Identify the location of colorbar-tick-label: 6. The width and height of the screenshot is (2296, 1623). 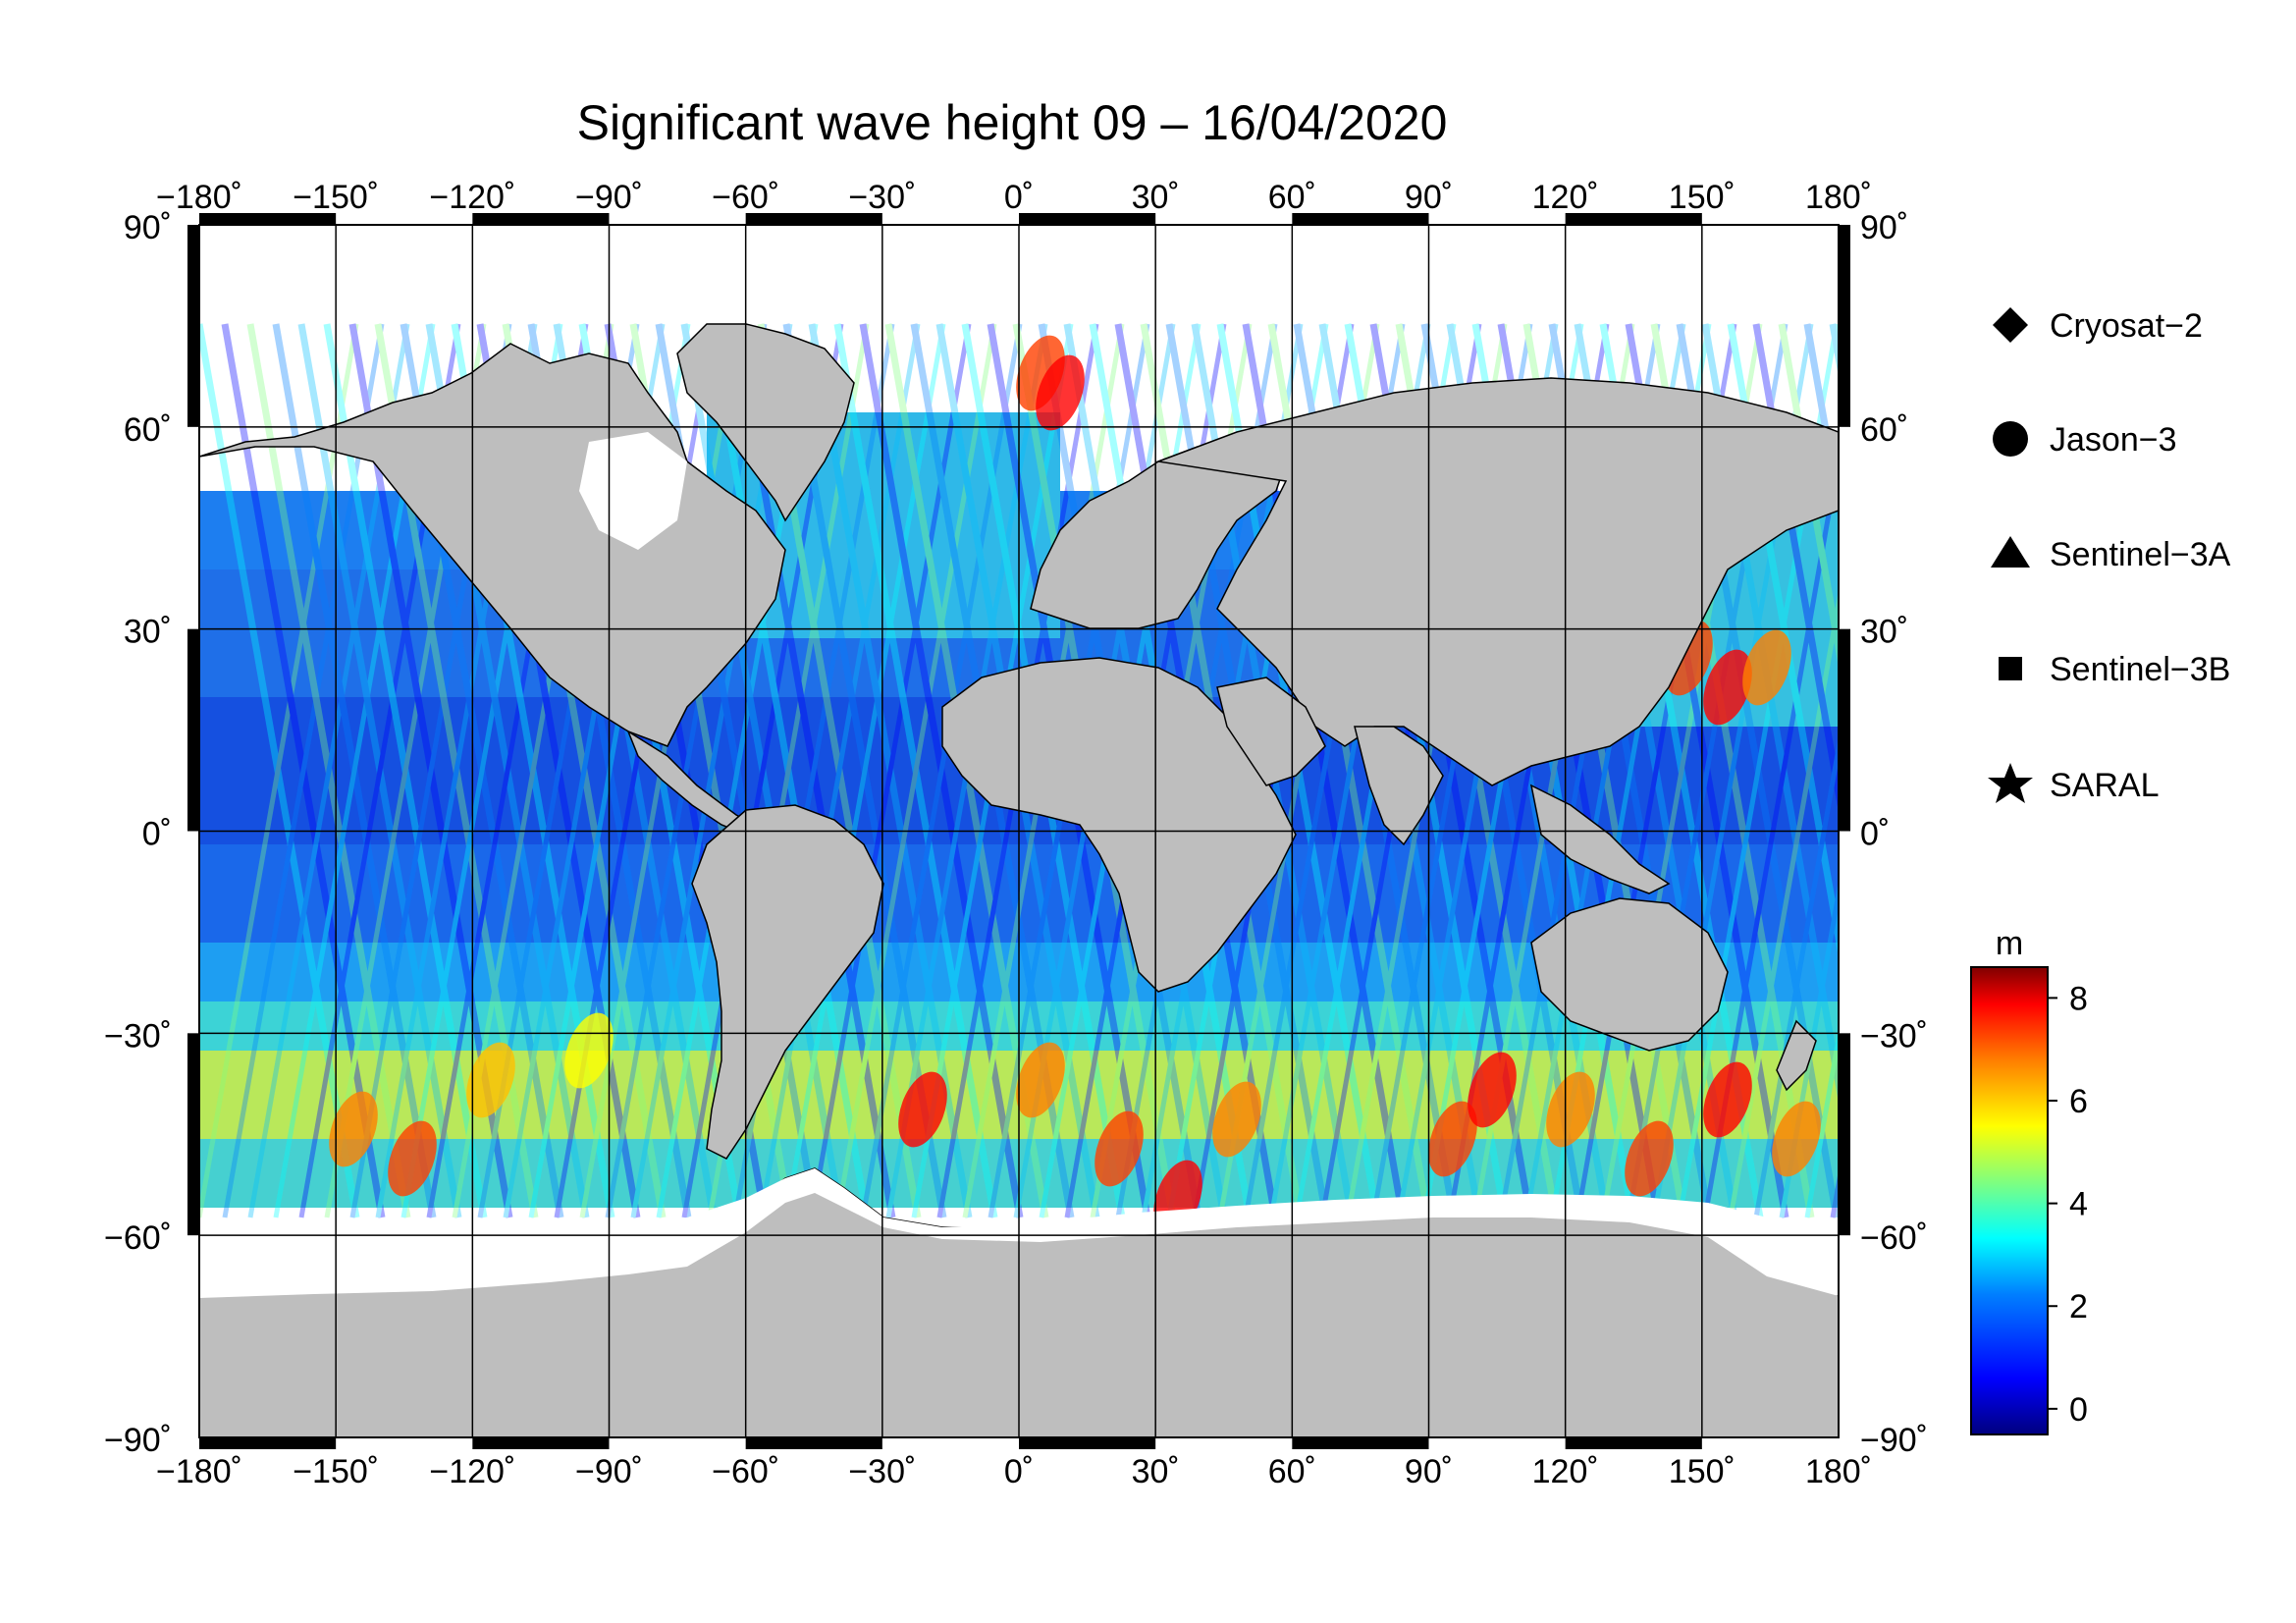
(2078, 1101).